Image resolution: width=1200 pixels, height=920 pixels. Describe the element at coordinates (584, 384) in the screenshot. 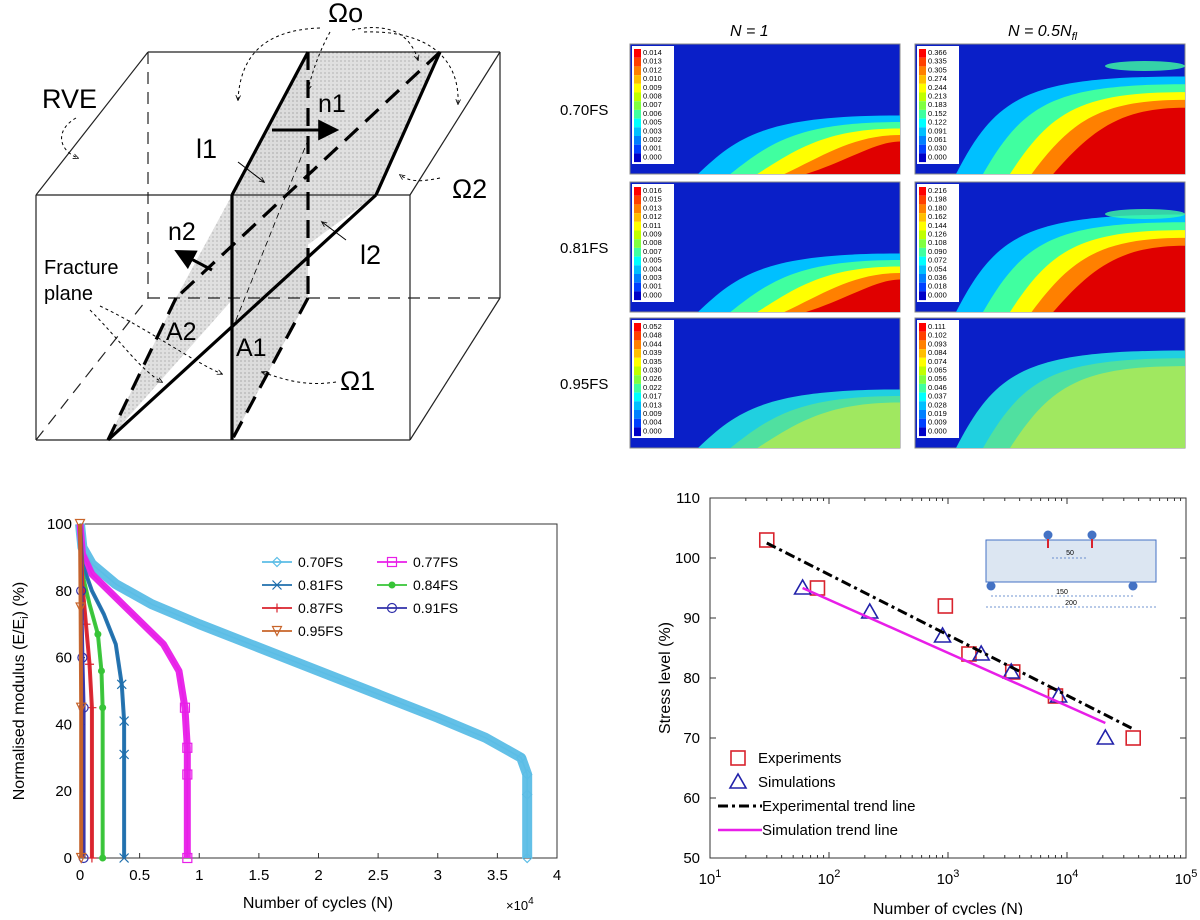

I see `contour-row-label: 0.95FS` at that location.